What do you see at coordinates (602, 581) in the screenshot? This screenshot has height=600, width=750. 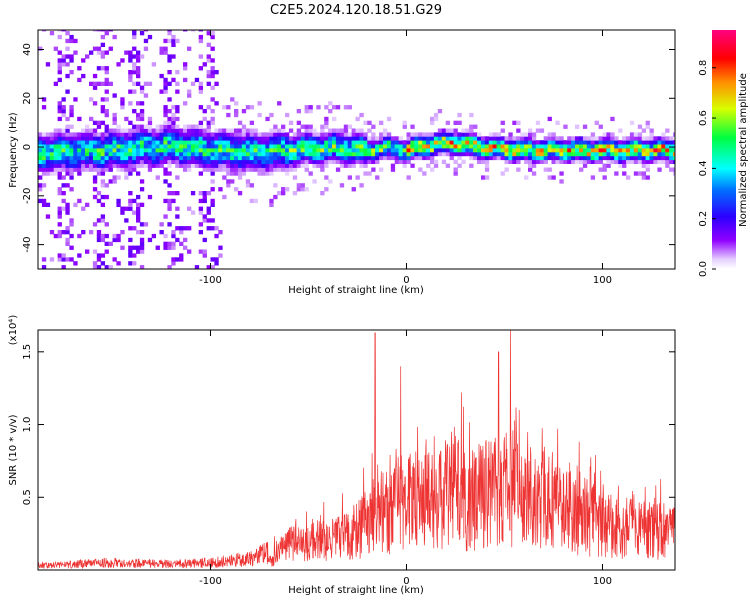 I see `x-tick-label: 100` at bounding box center [602, 581].